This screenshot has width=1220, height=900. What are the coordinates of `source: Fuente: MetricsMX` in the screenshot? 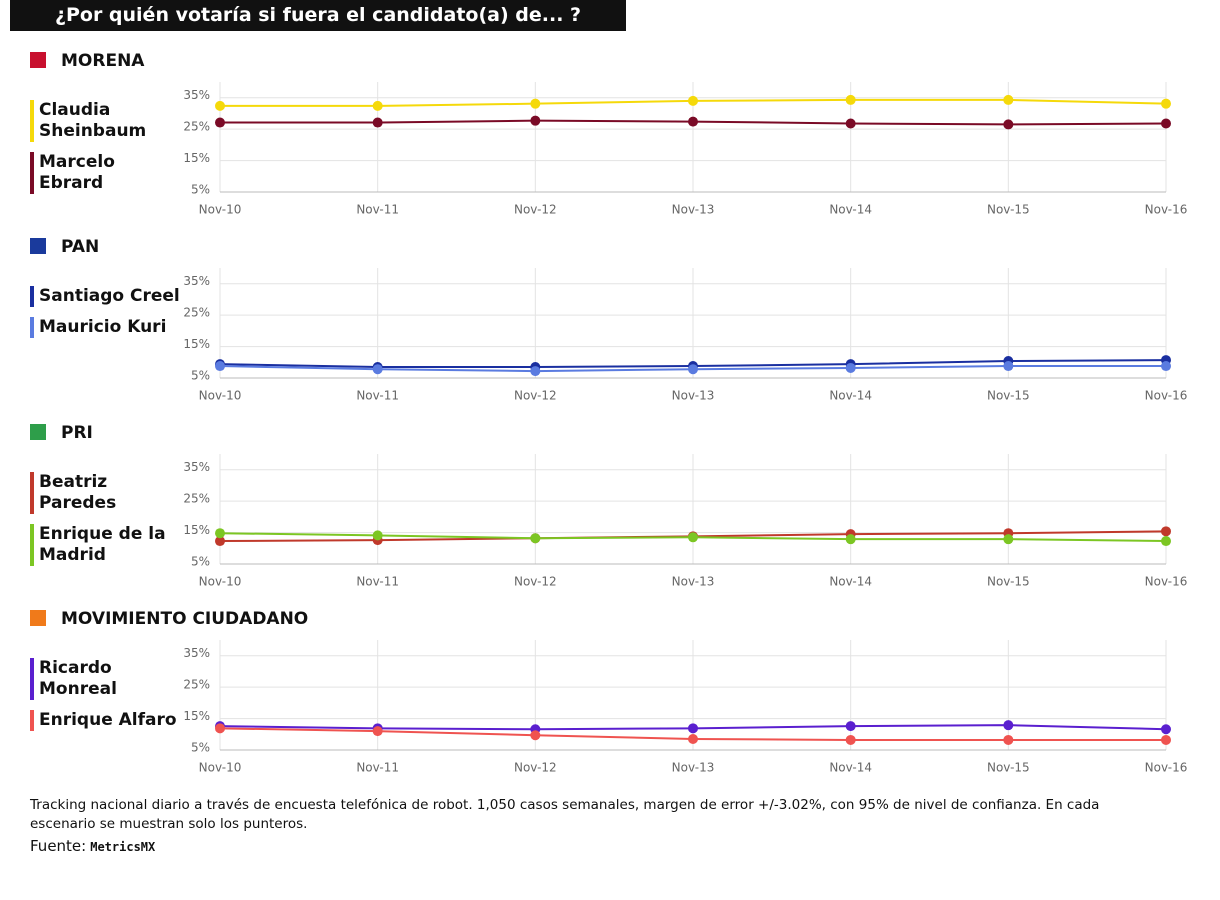 It's located at (92, 846).